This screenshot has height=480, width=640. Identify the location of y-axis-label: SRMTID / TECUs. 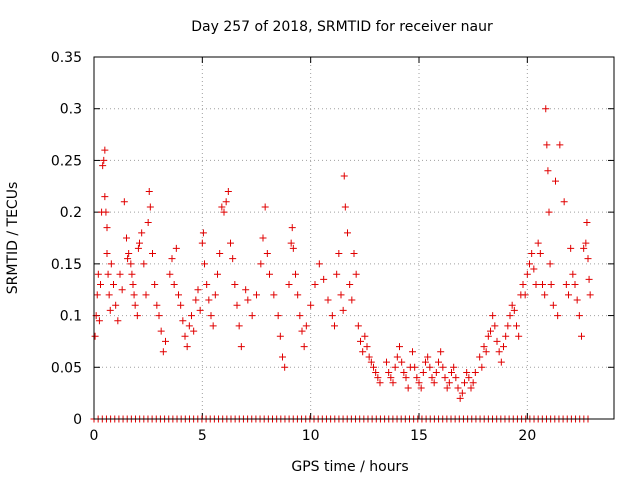
(13, 238).